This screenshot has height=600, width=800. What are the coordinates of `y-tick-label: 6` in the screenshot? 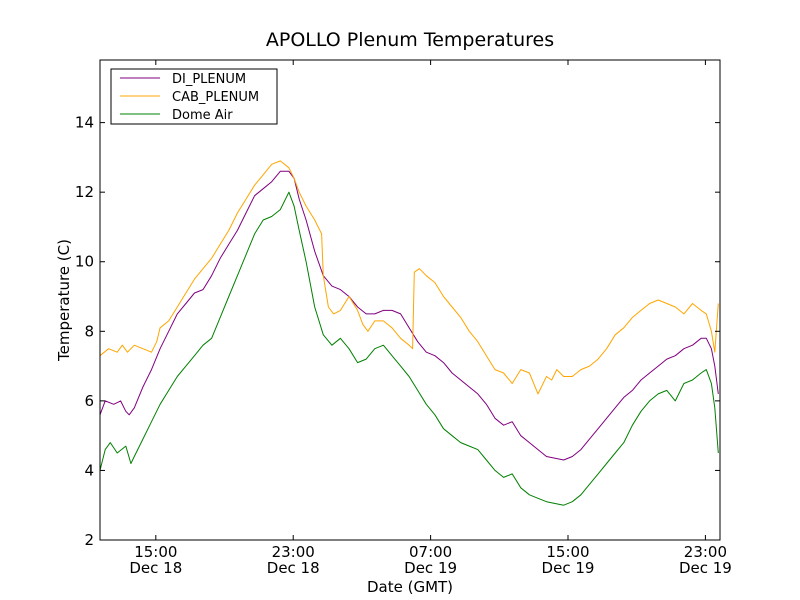 It's located at (89, 401).